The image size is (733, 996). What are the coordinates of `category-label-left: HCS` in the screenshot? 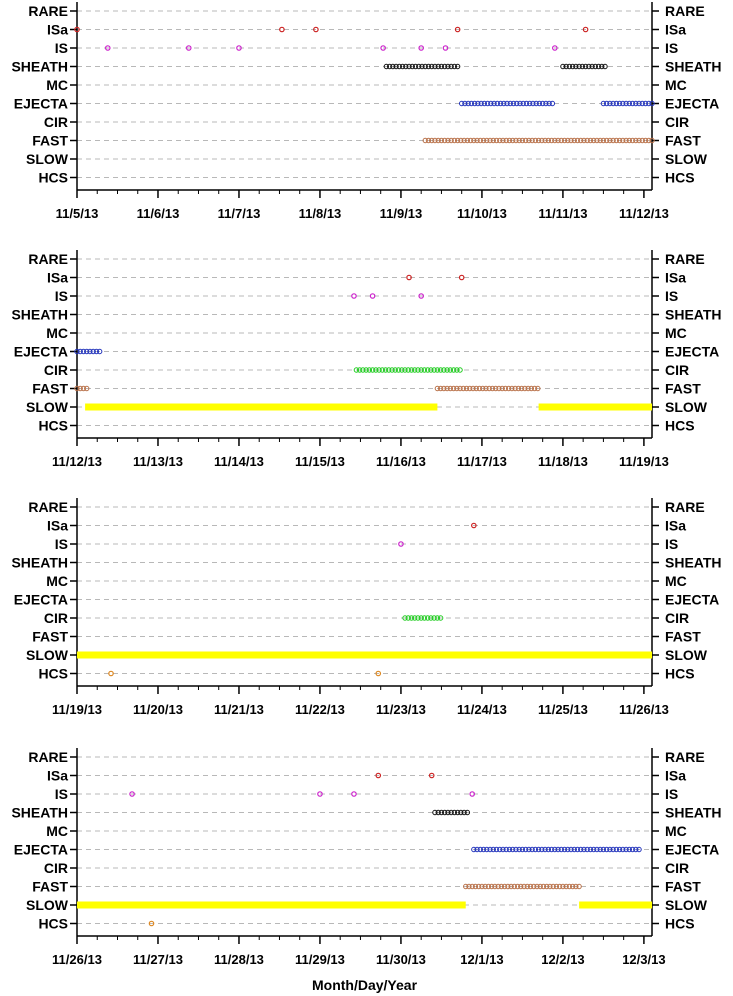 It's located at (53, 674).